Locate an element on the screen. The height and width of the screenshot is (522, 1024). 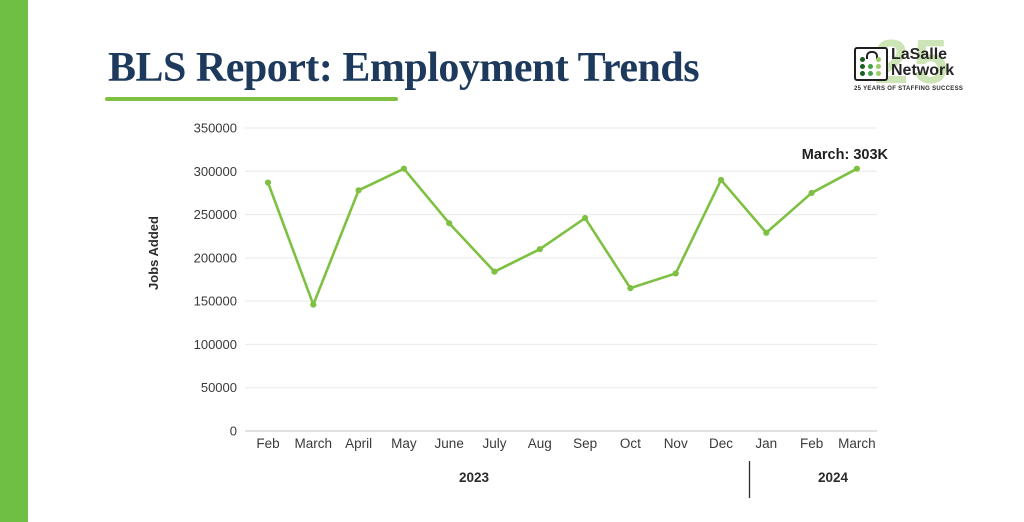
page-title: BLS Report: Employment Trends is located at coordinates (404, 68).